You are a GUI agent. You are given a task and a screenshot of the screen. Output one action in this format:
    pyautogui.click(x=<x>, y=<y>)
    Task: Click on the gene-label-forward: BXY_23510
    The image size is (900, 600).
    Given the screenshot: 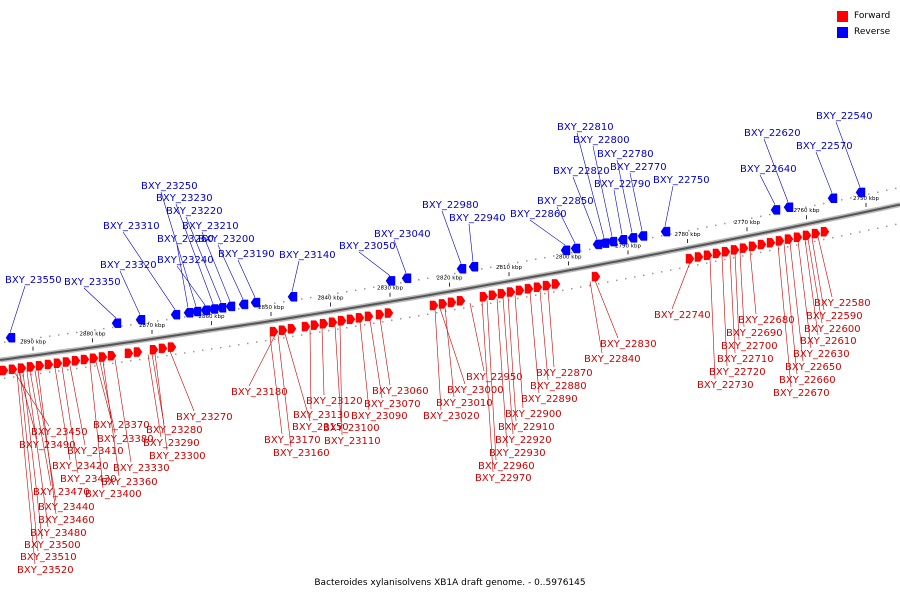 What is the action you would take?
    pyautogui.click(x=48, y=557)
    